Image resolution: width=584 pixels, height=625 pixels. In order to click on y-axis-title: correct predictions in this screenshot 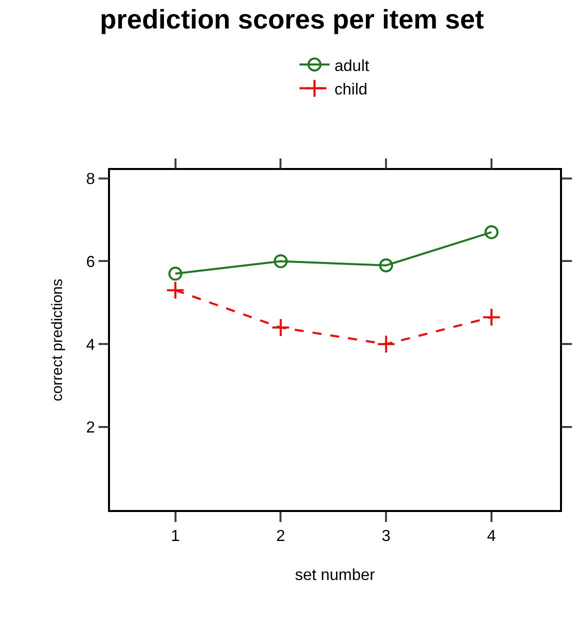, I will do `click(57, 340)`.